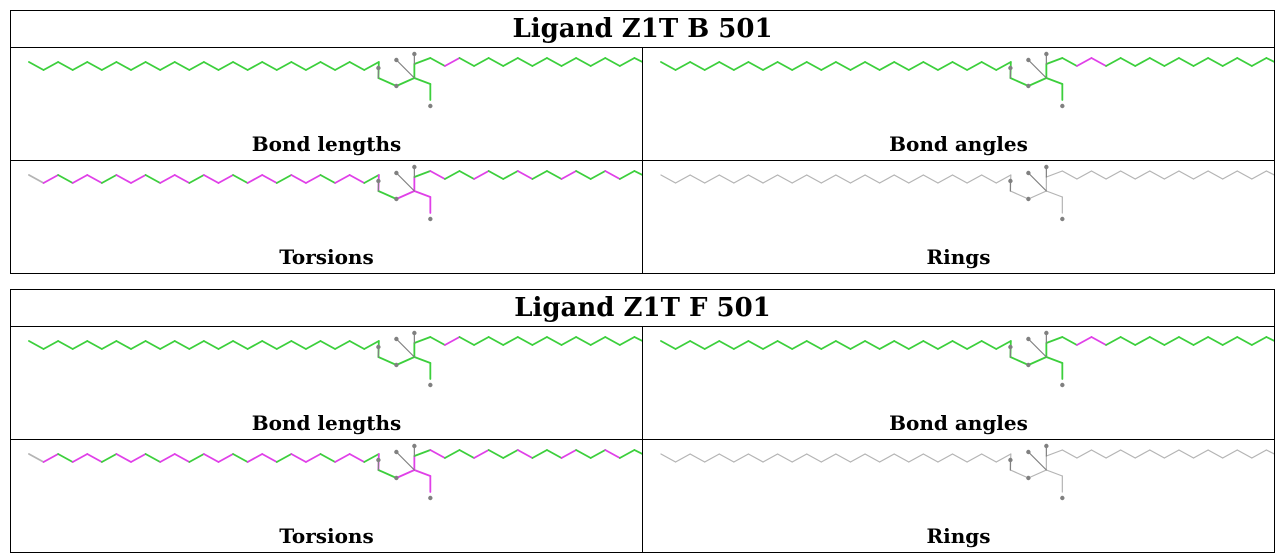 This screenshot has height=555, width=1275. What do you see at coordinates (958, 104) in the screenshot?
I see `panel-bond-angles: Bond angles` at bounding box center [958, 104].